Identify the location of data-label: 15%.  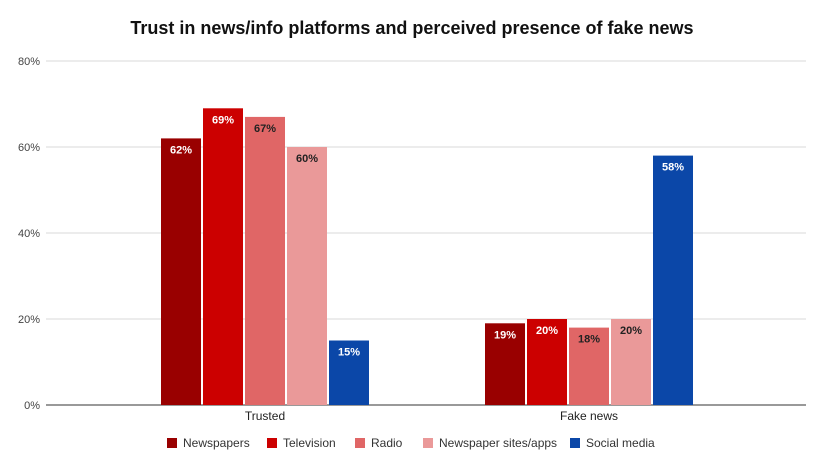
(349, 353).